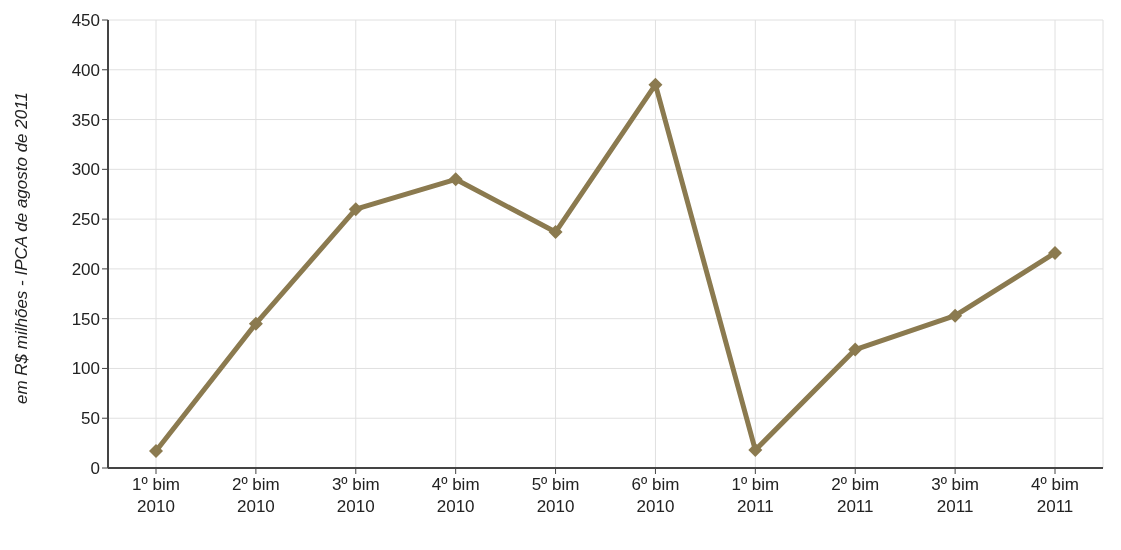 The image size is (1121, 550). Describe the element at coordinates (256, 495) in the screenshot. I see `x-tick-label: 2º bim 2010` at that location.